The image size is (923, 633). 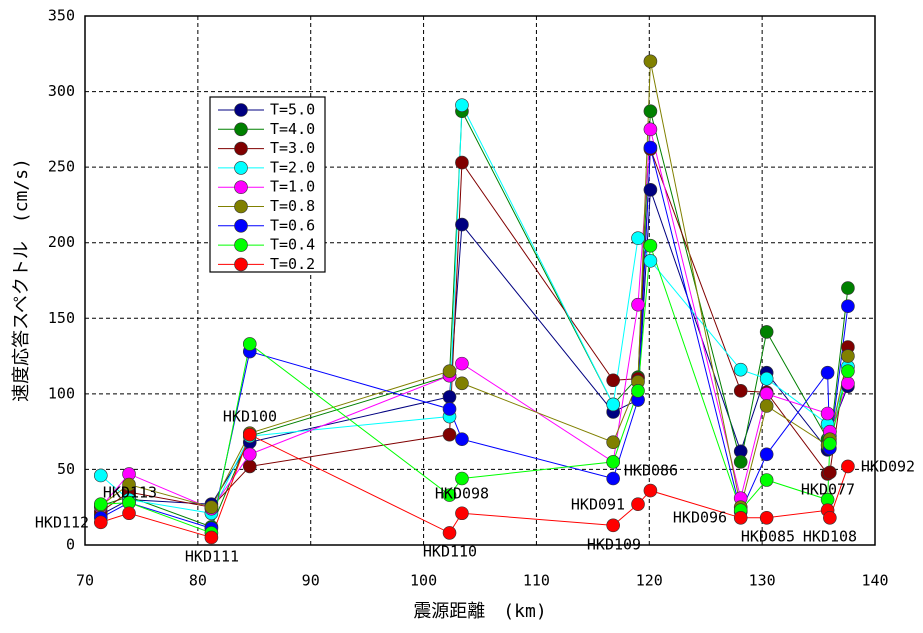 What do you see at coordinates (61, 167) in the screenshot?
I see `y-tick-label: 250` at bounding box center [61, 167].